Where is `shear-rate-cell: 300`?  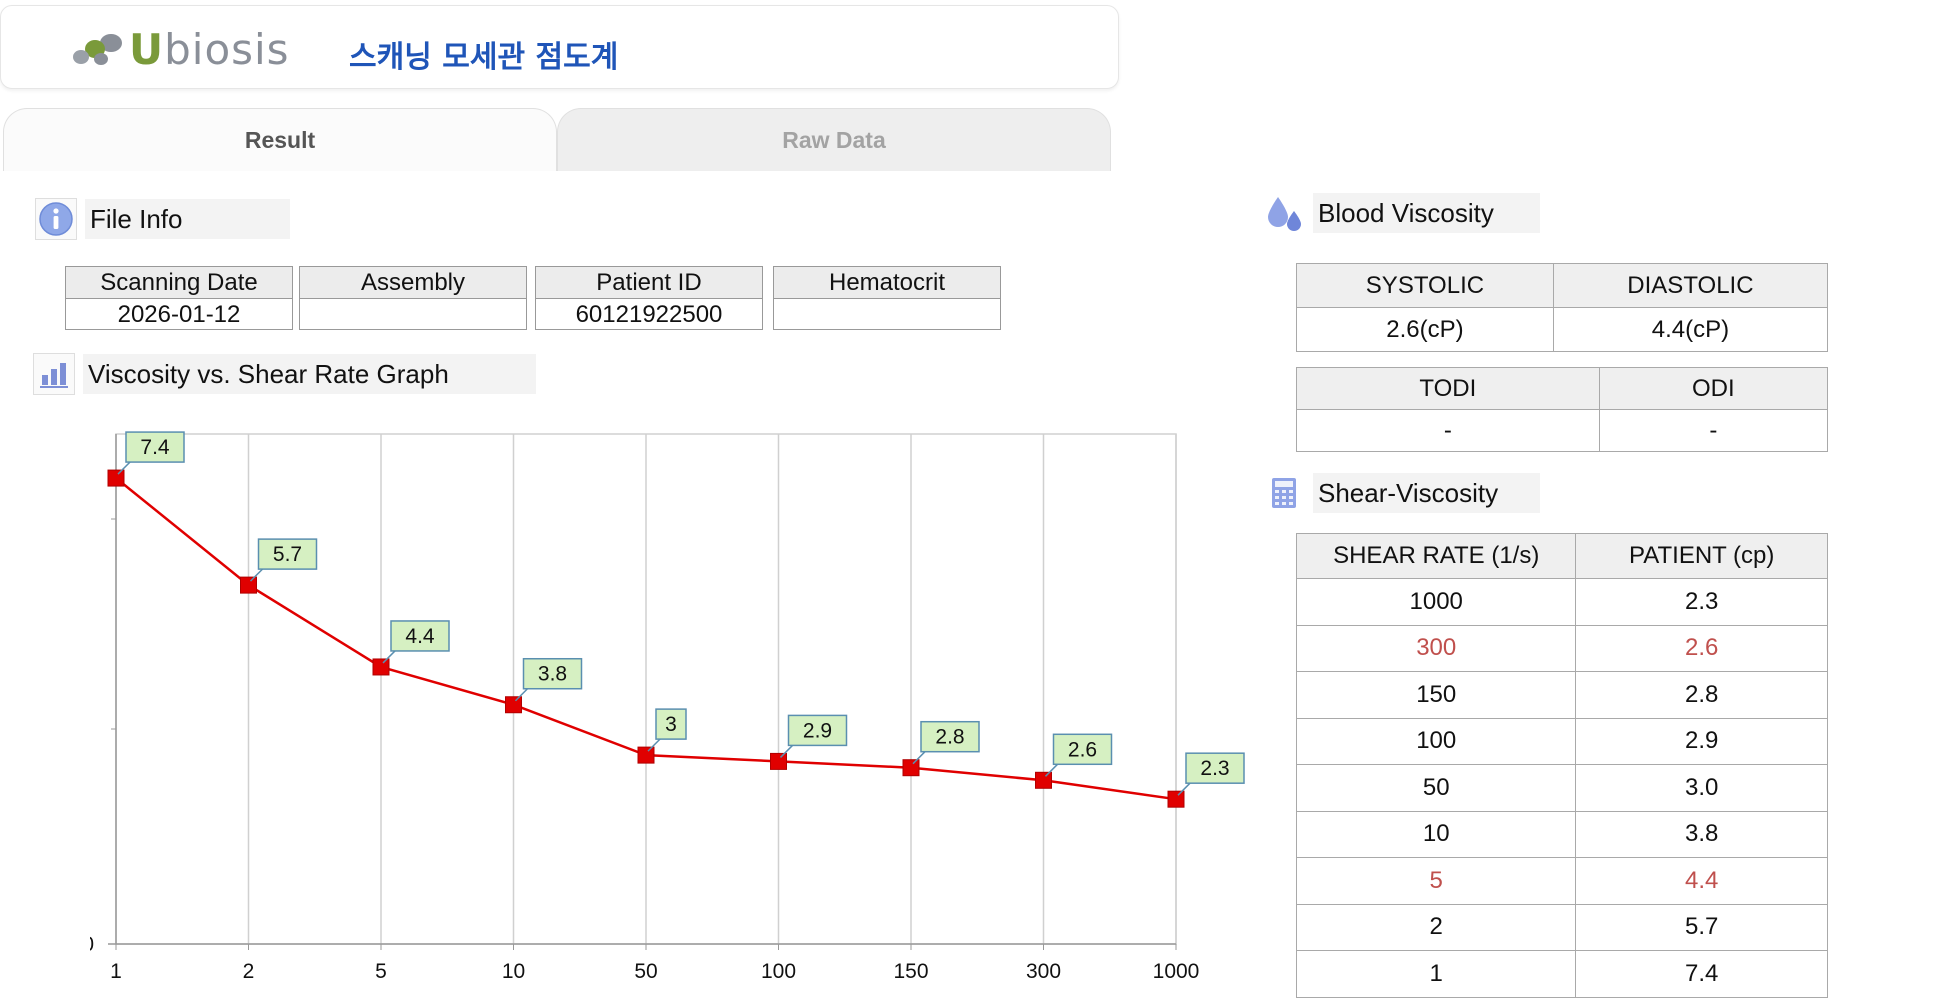 shear-rate-cell: 300 is located at coordinates (1436, 648).